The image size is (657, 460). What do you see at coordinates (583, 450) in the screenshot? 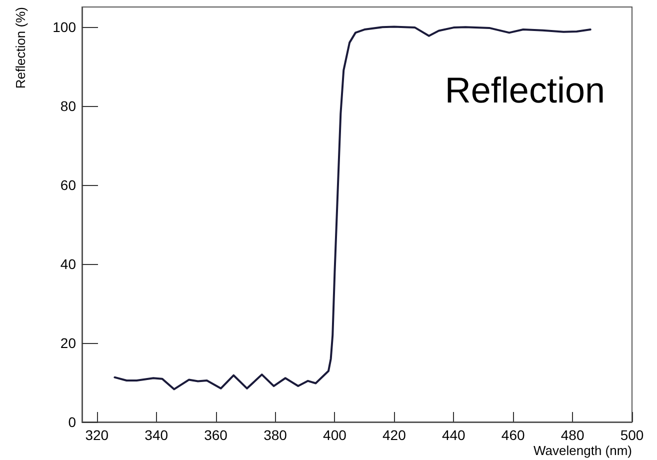
I see `x-axis-title: Wavelength (nm)` at bounding box center [583, 450].